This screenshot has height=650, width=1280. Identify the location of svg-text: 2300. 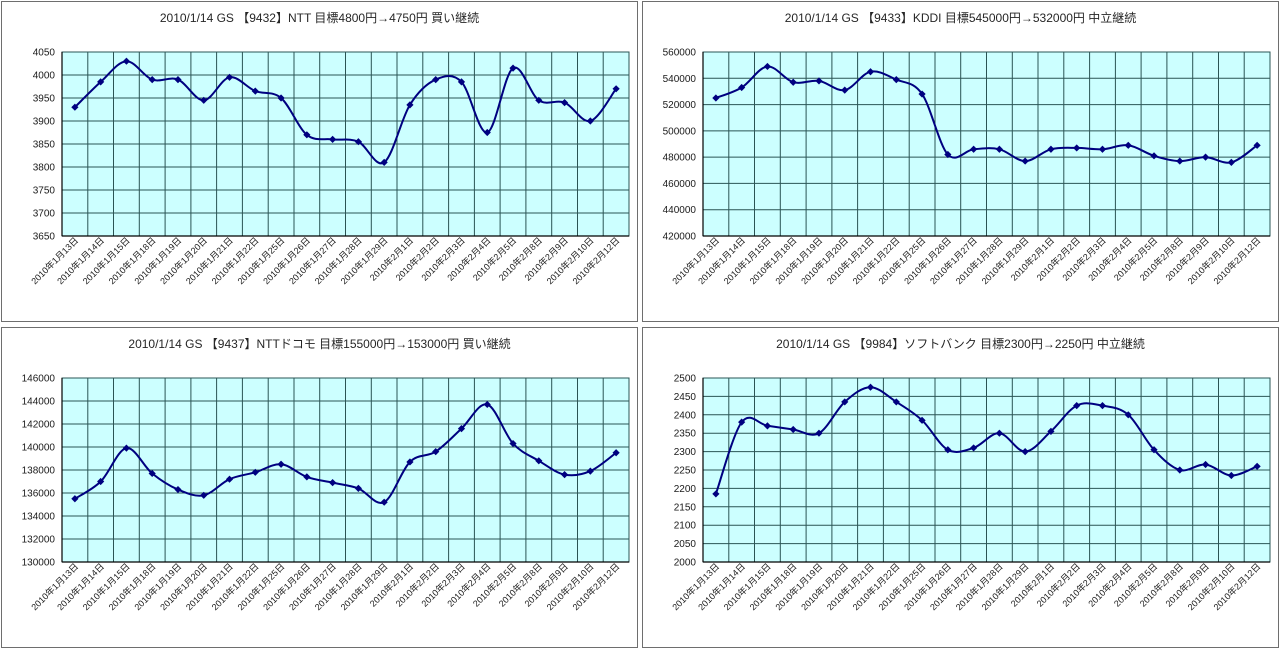
(685, 452).